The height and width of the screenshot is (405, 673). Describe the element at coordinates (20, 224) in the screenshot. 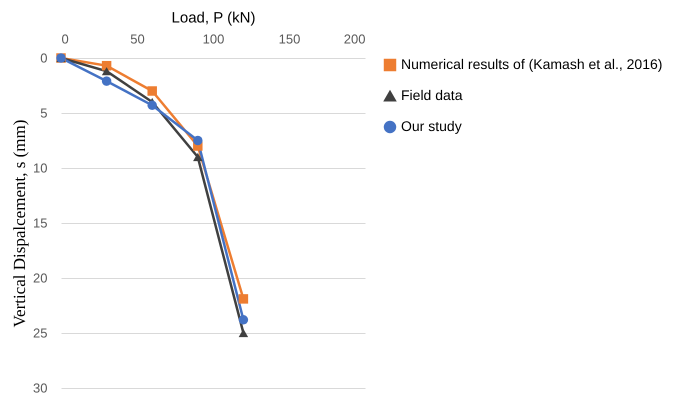

I see `y-axis-title: Vertical Dispalcement, s (mm)` at that location.